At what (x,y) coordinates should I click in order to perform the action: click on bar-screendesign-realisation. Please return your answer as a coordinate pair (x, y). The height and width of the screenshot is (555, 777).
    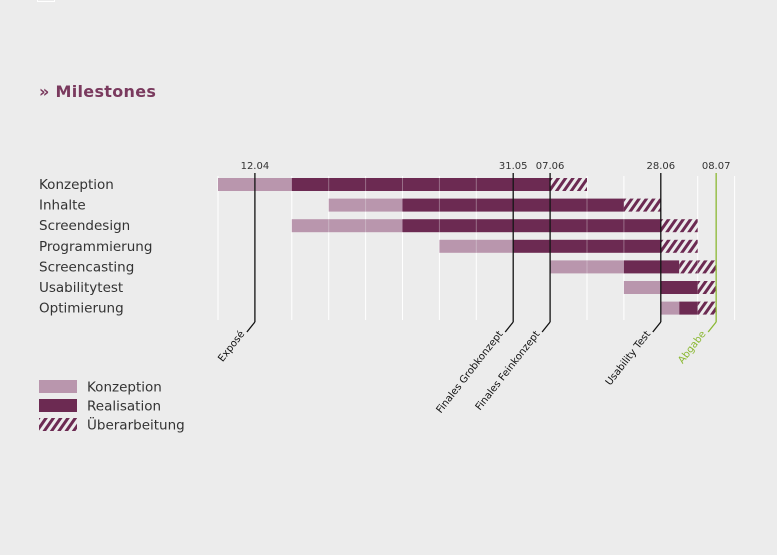
    Looking at the image, I should click on (531, 226).